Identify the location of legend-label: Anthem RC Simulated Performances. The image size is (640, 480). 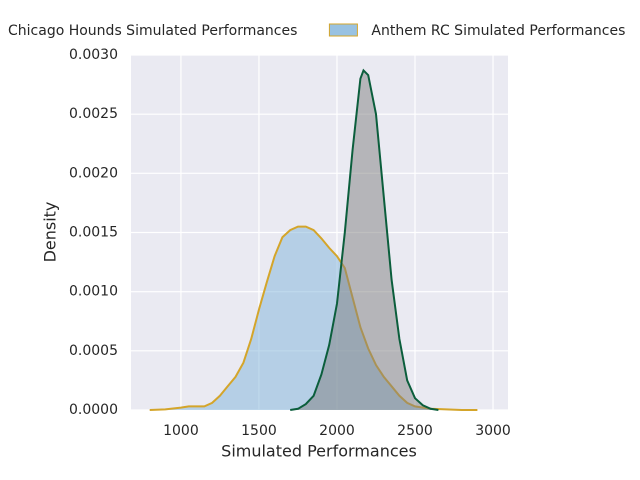
(498, 31).